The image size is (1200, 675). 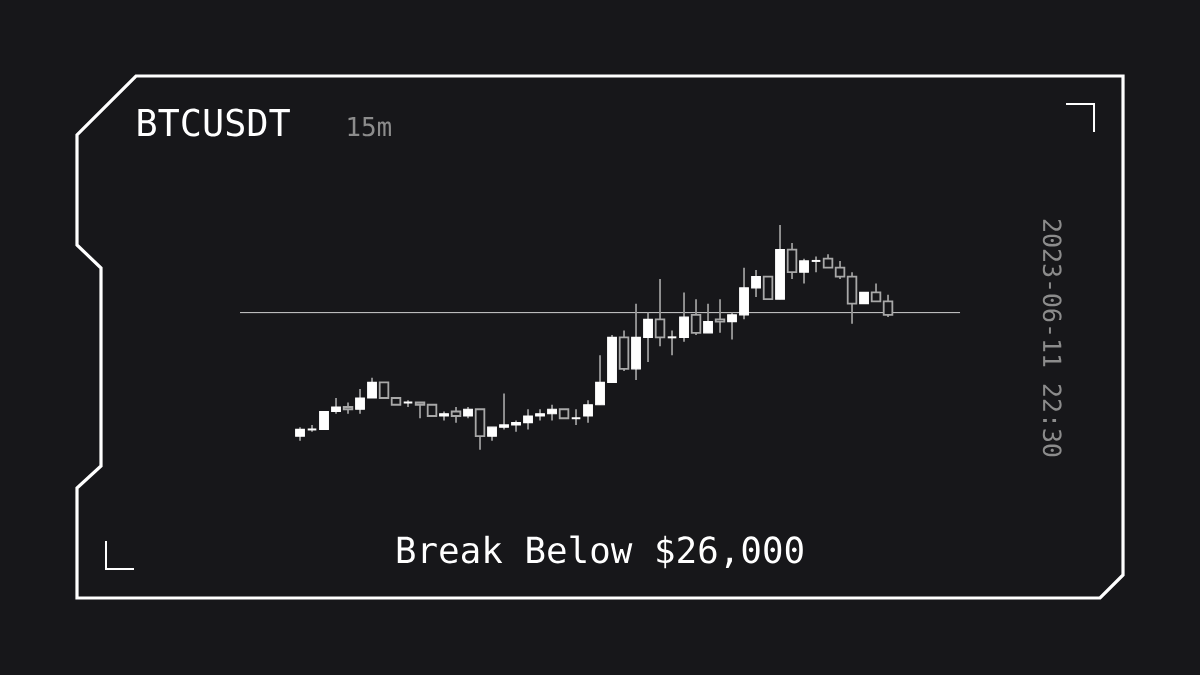 I want to click on text: 2023-06-11 22:30, so click(x=1052, y=338).